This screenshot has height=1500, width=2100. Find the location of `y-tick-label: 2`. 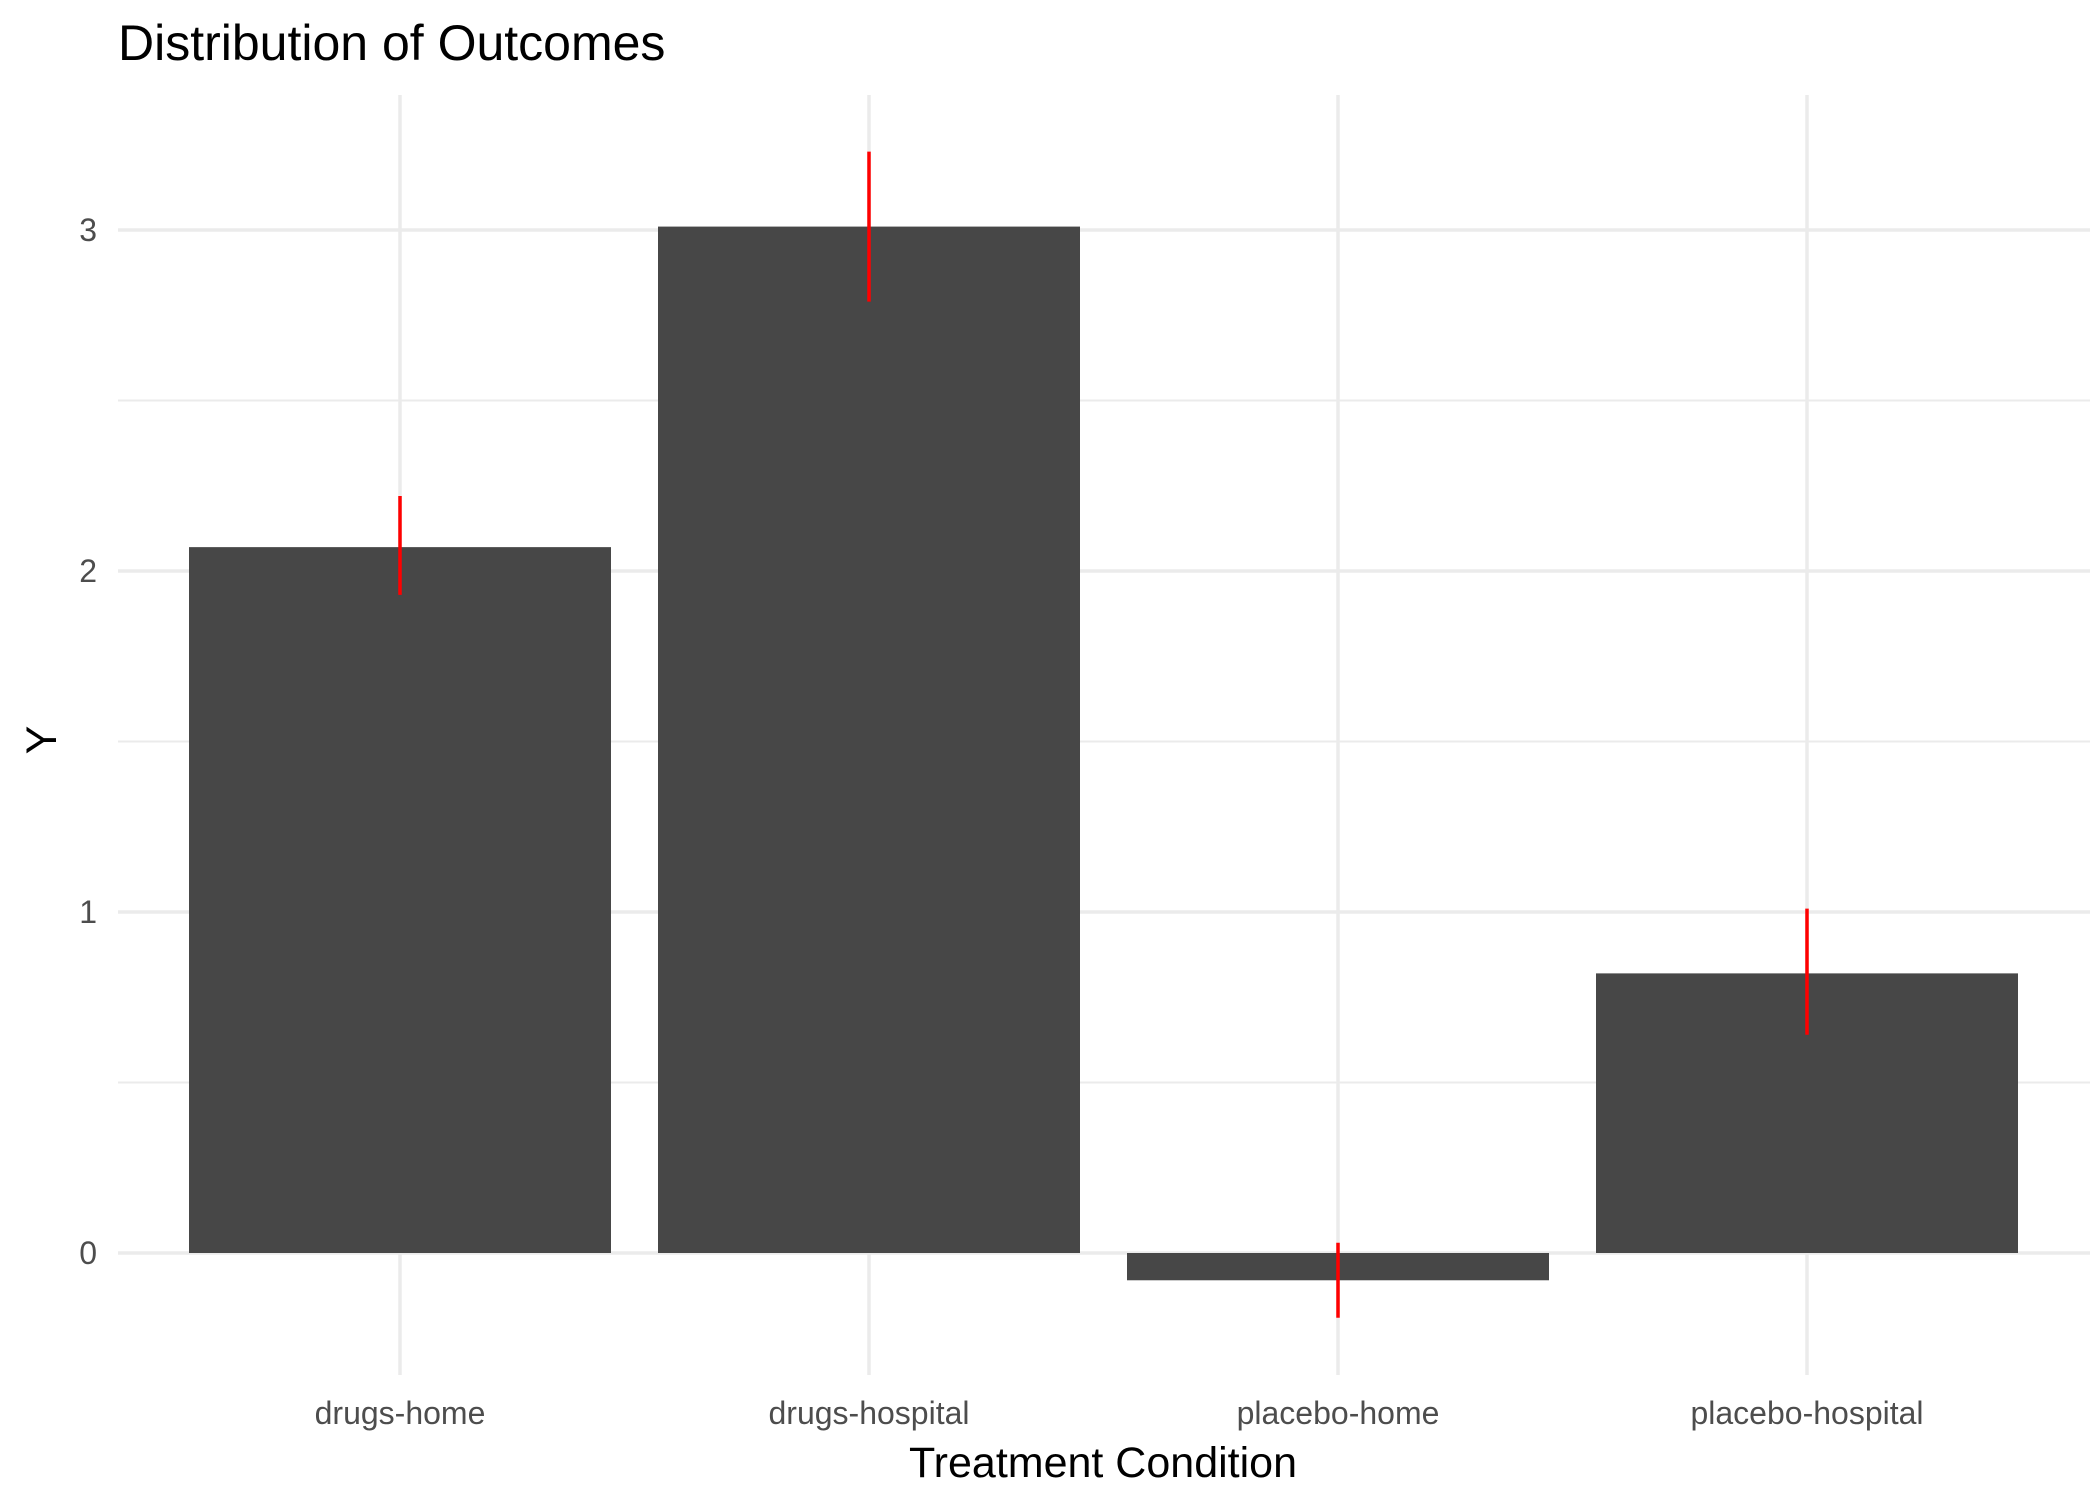

y-tick-label: 2 is located at coordinates (88, 571).